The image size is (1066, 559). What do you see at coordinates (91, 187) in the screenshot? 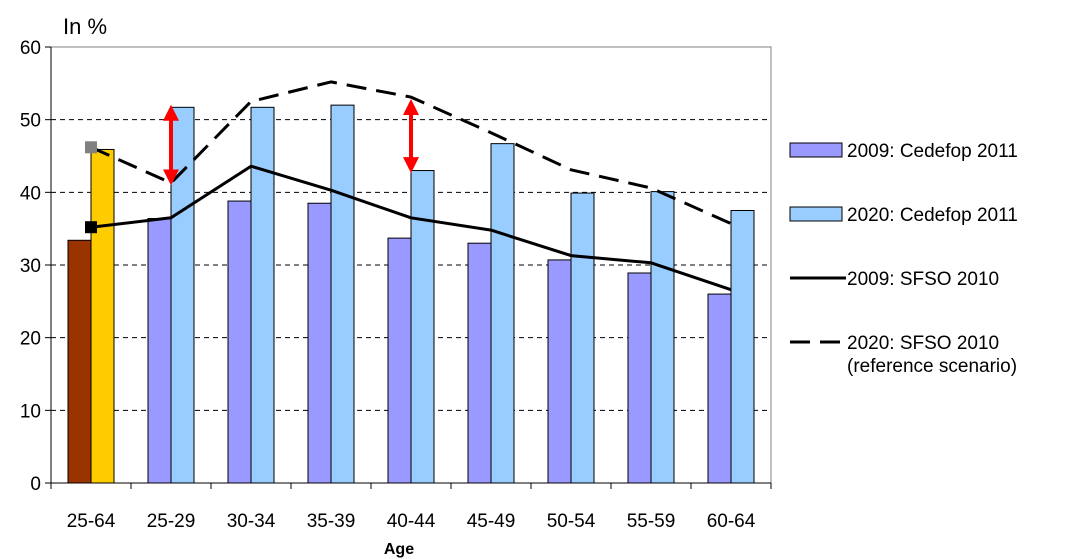
I see `line-markers` at bounding box center [91, 187].